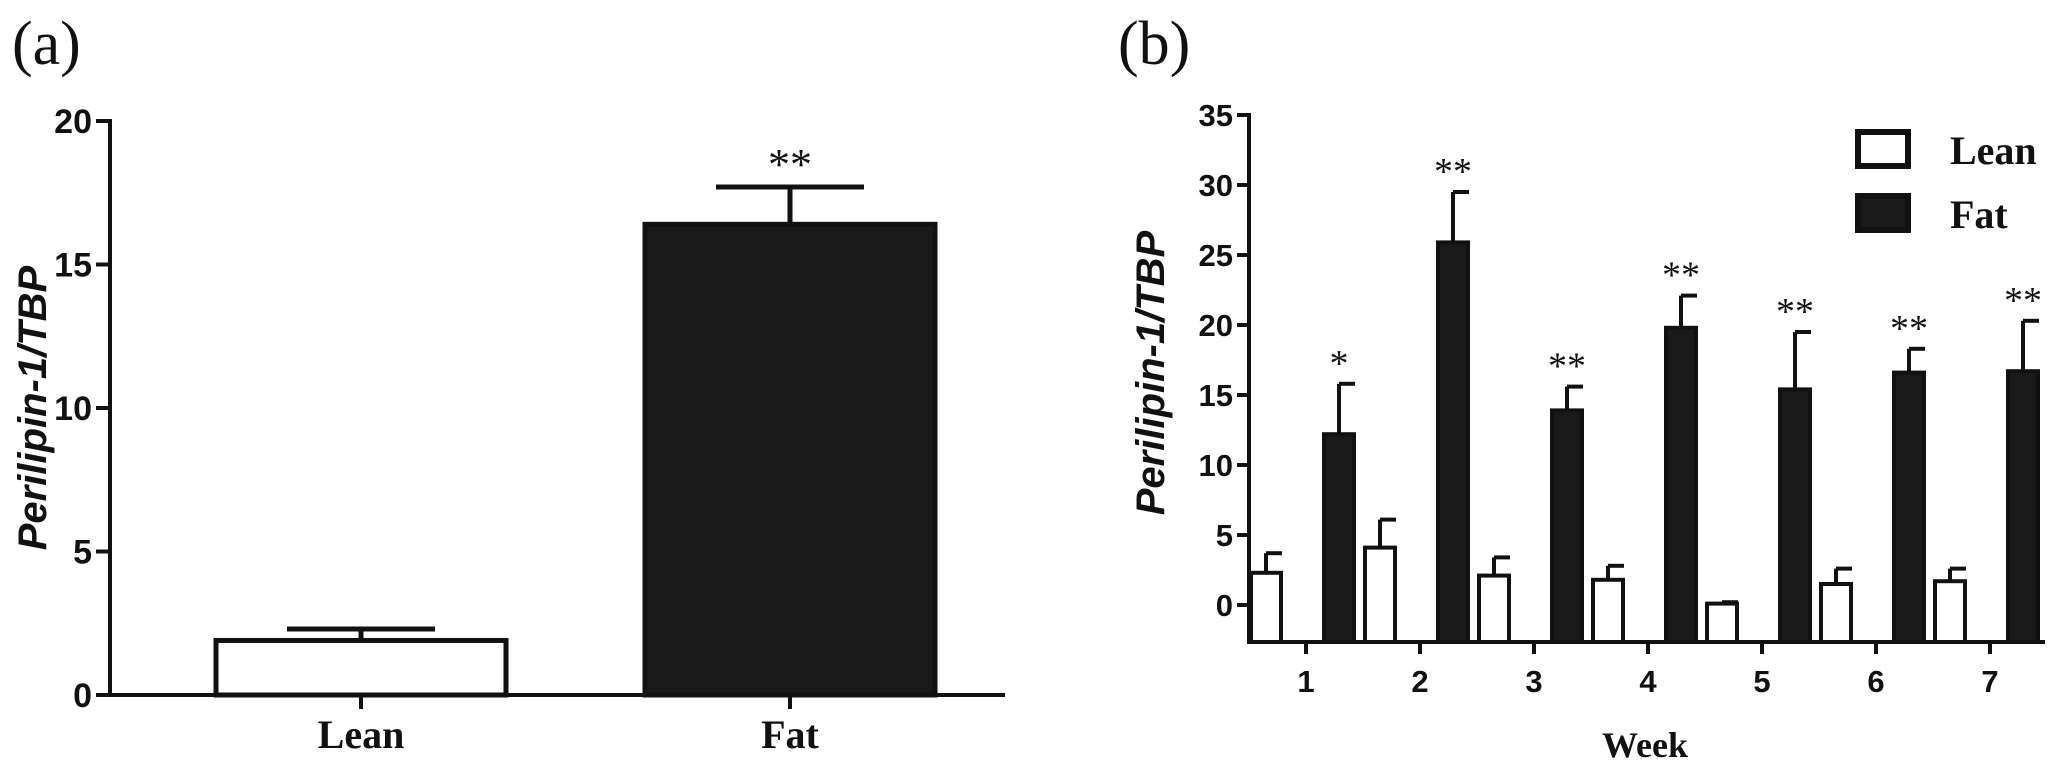  Describe the element at coordinates (1883, 213) in the screenshot. I see `legend-fat-swatch` at that location.